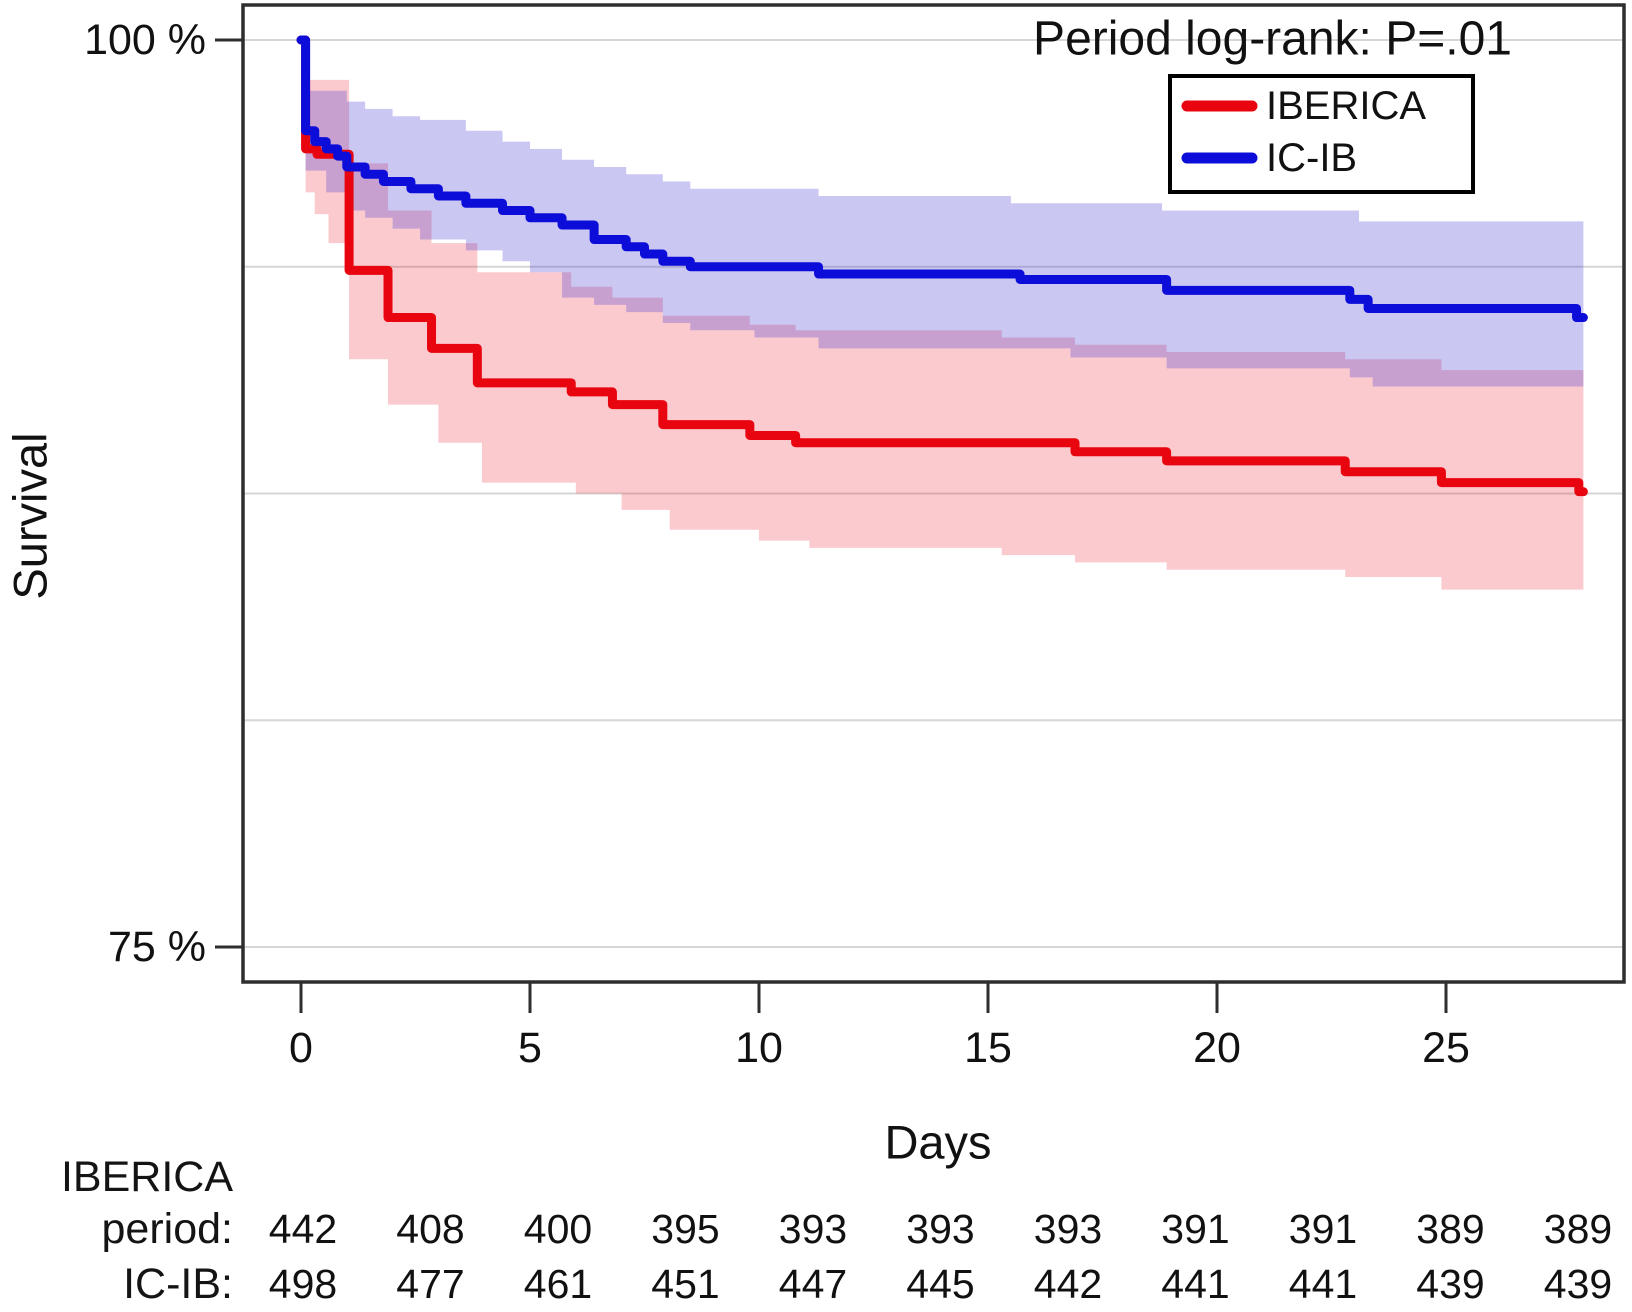 This screenshot has width=1632, height=1312. I want to click on legend-box, so click(1321, 134).